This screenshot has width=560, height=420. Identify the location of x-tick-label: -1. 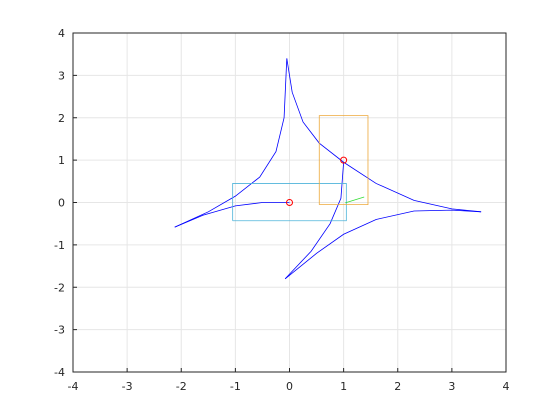
(235, 386).